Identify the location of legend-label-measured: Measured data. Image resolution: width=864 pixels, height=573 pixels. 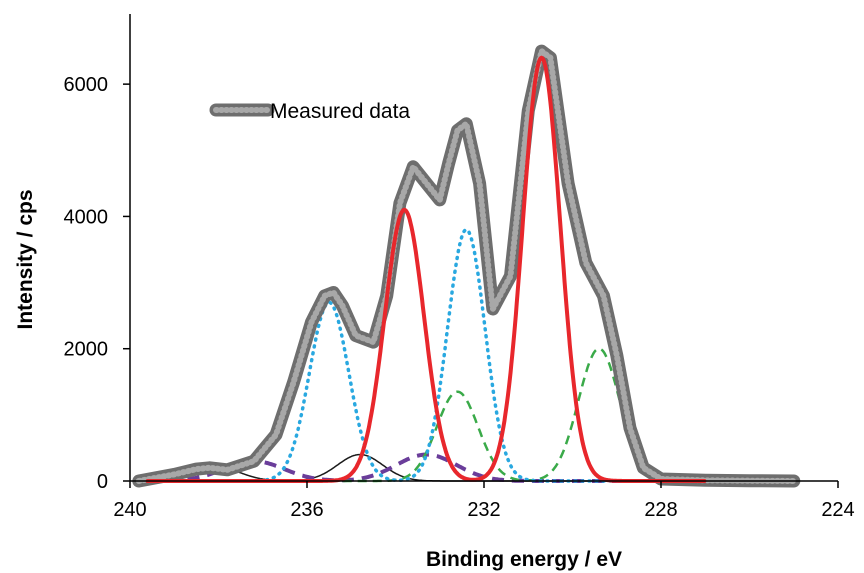
(340, 111).